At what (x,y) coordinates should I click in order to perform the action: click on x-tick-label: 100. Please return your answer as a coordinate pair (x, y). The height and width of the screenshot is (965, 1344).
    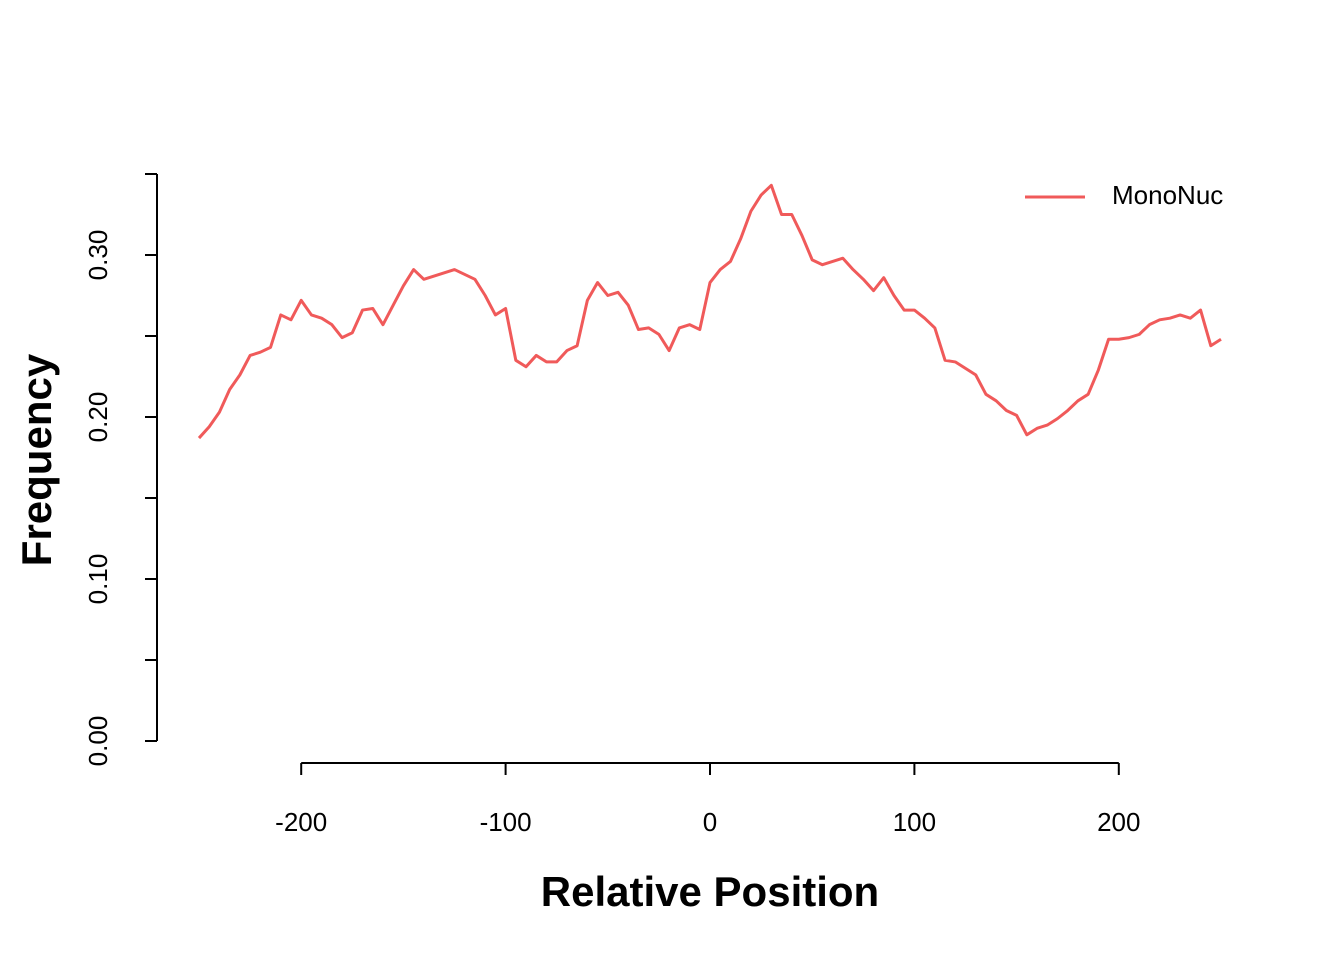
    Looking at the image, I should click on (914, 822).